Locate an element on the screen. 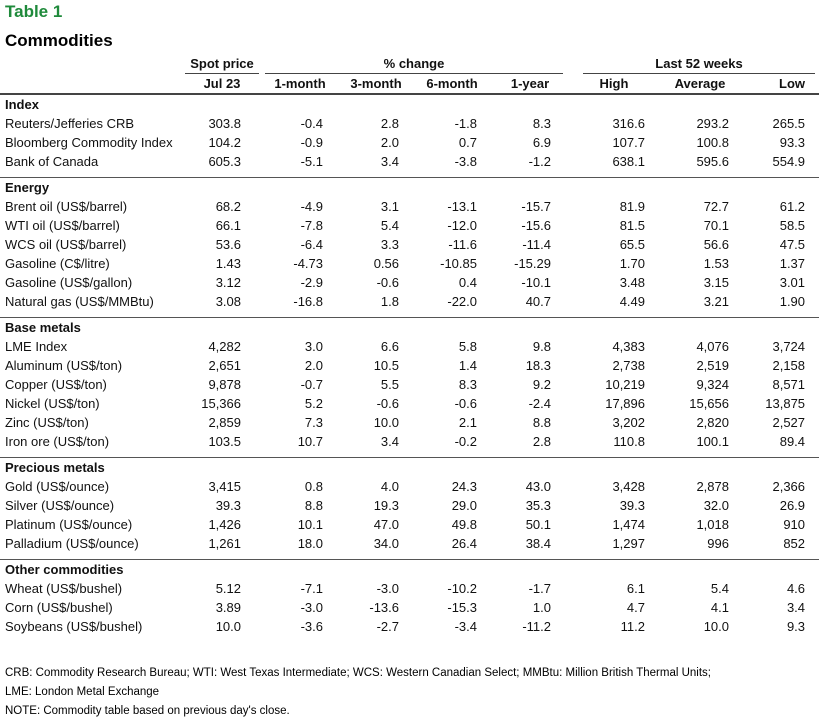 Image resolution: width=819 pixels, height=723 pixels. value-cell: -11.4 is located at coordinates (536, 244).